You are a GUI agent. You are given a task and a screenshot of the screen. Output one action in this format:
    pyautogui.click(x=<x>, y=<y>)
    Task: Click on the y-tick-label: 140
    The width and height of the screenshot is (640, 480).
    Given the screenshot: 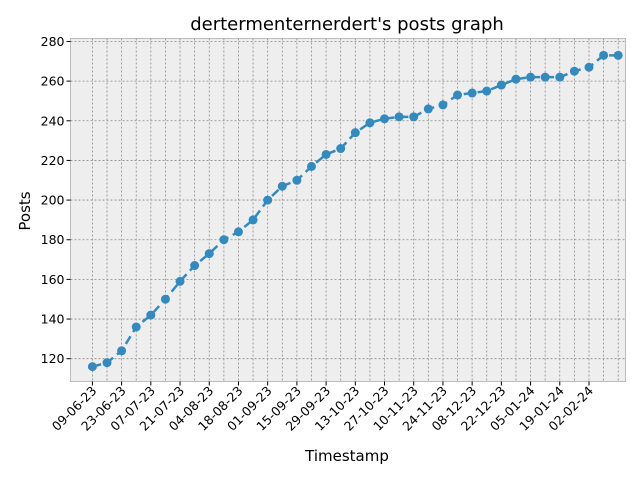 What is the action you would take?
    pyautogui.click(x=53, y=319)
    